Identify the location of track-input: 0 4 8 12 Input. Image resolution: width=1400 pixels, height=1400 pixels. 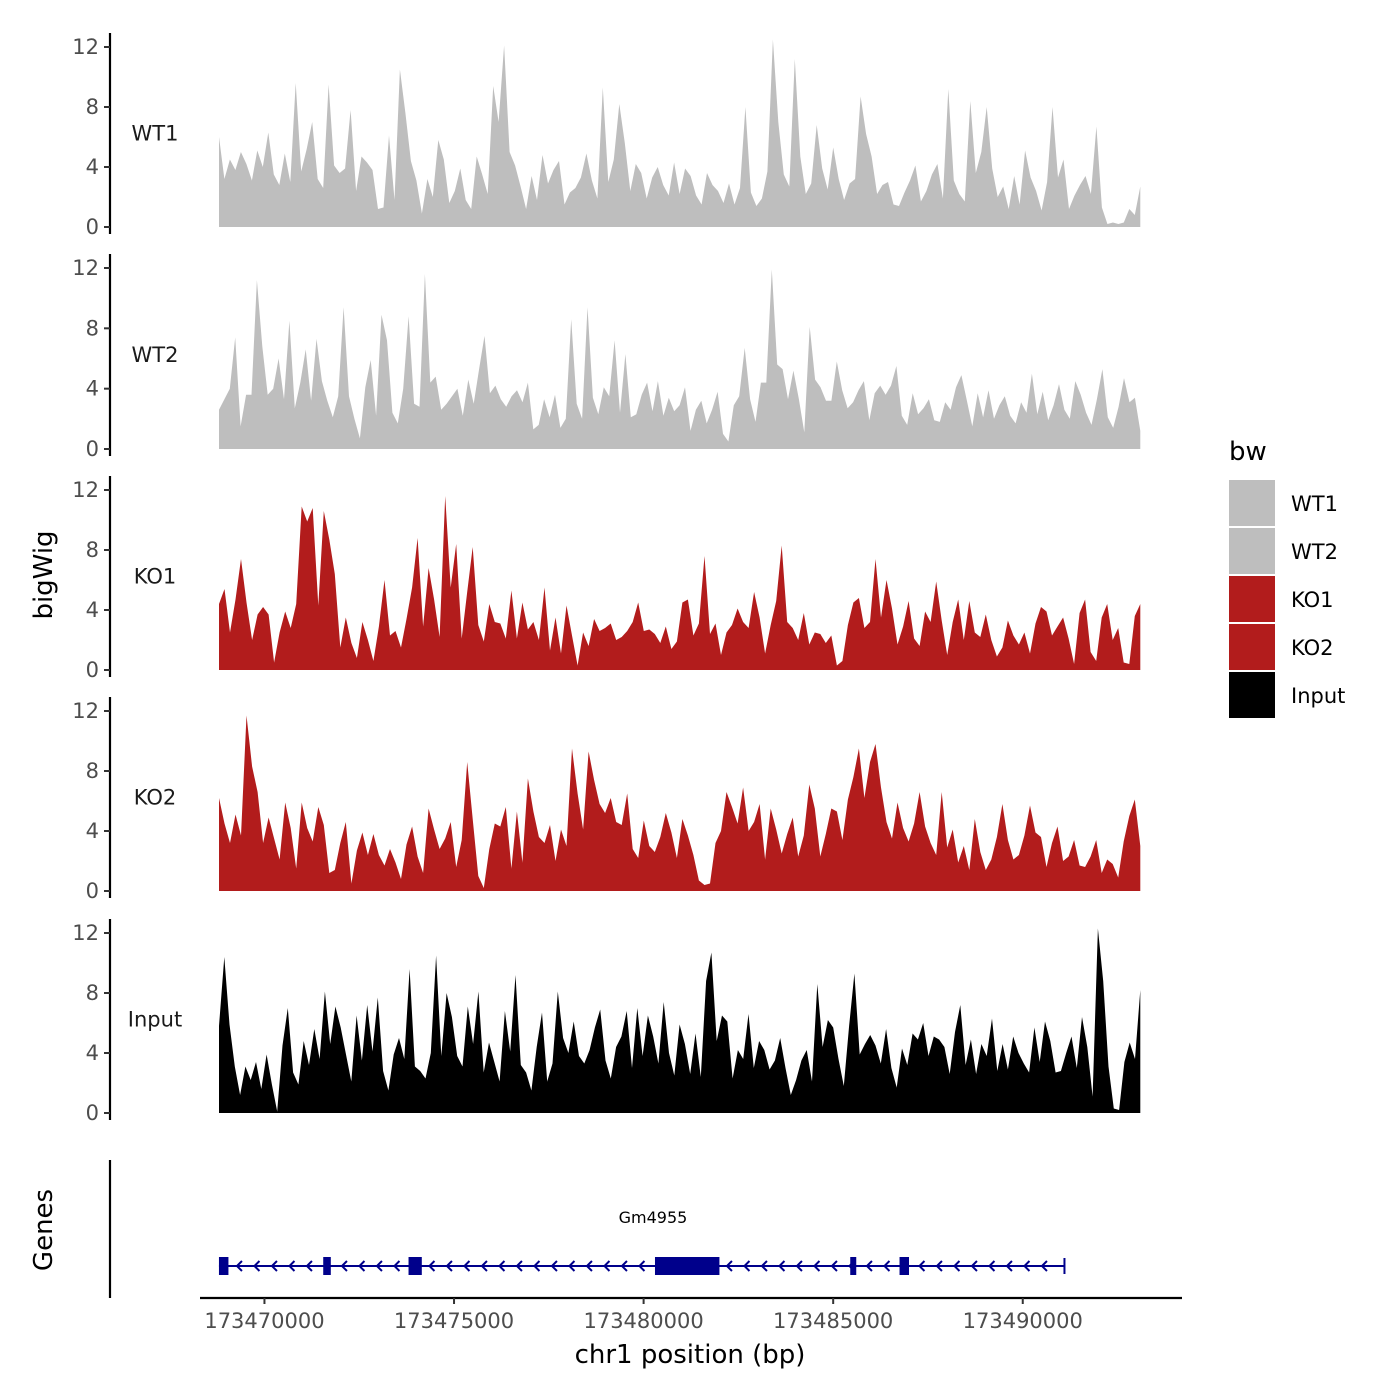
(606, 1022).